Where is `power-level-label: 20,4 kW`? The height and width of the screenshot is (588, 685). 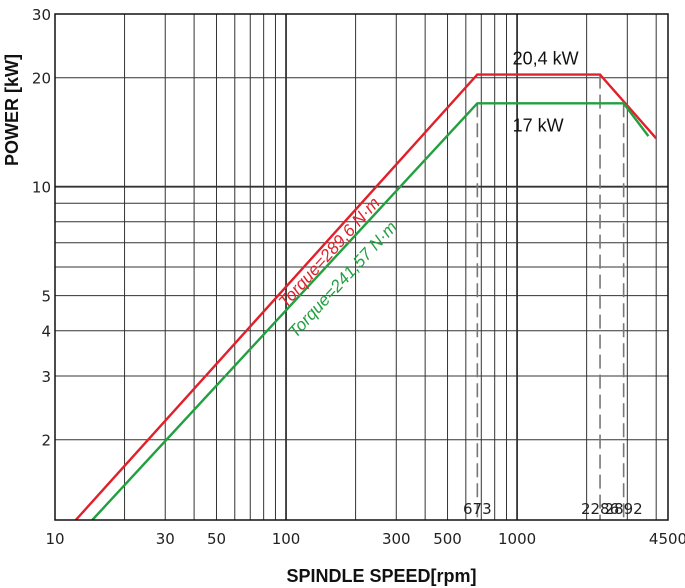
power-level-label: 20,4 kW is located at coordinates (546, 59).